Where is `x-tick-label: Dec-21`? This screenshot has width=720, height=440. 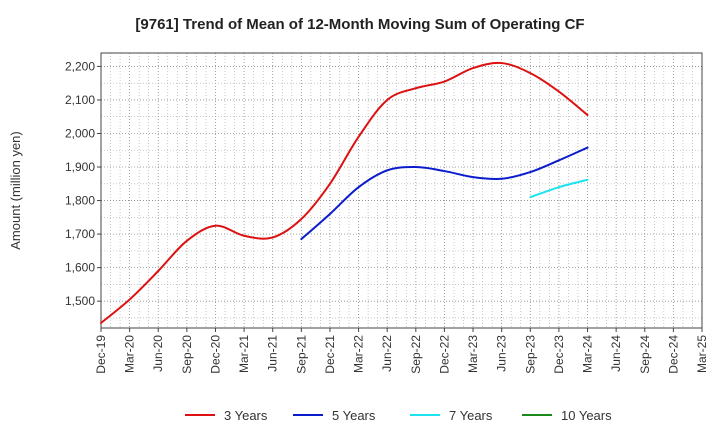
x-tick-label: Dec-21 is located at coordinates (330, 354).